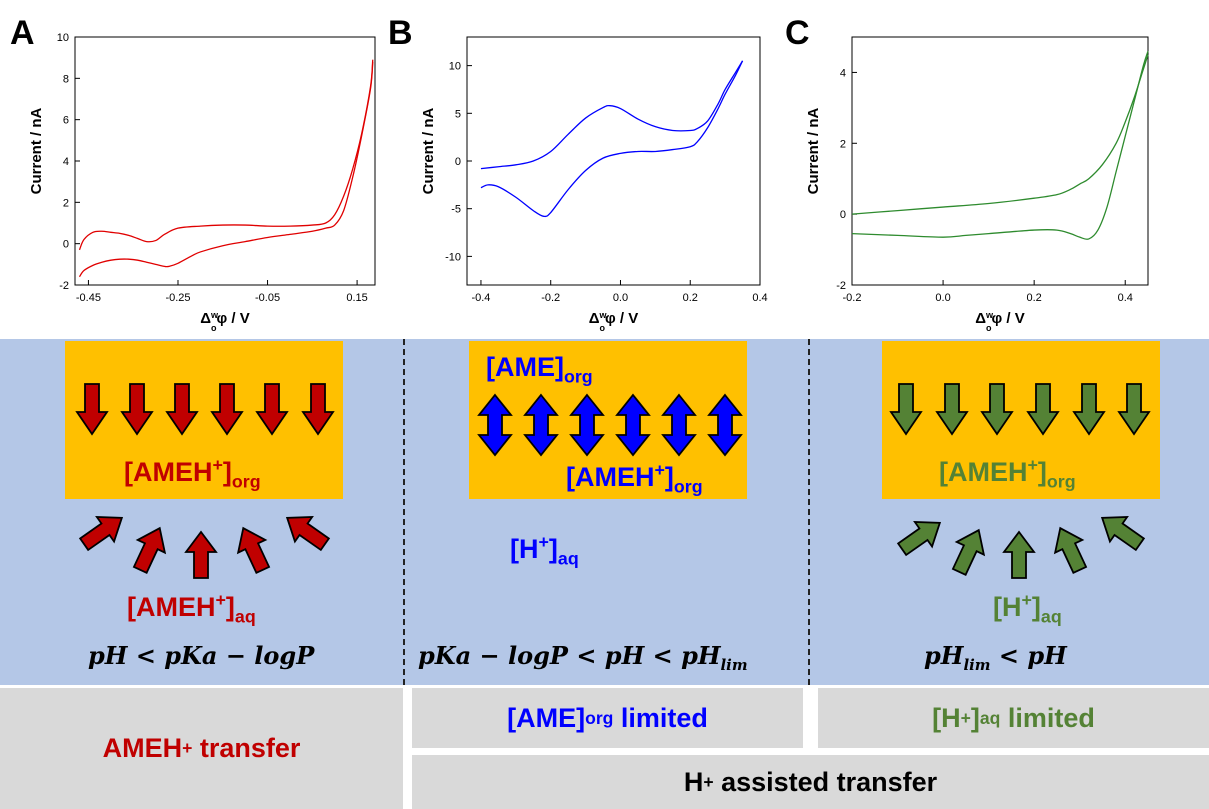 The width and height of the screenshot is (1209, 809). I want to click on panel-label-b: B, so click(400, 33).